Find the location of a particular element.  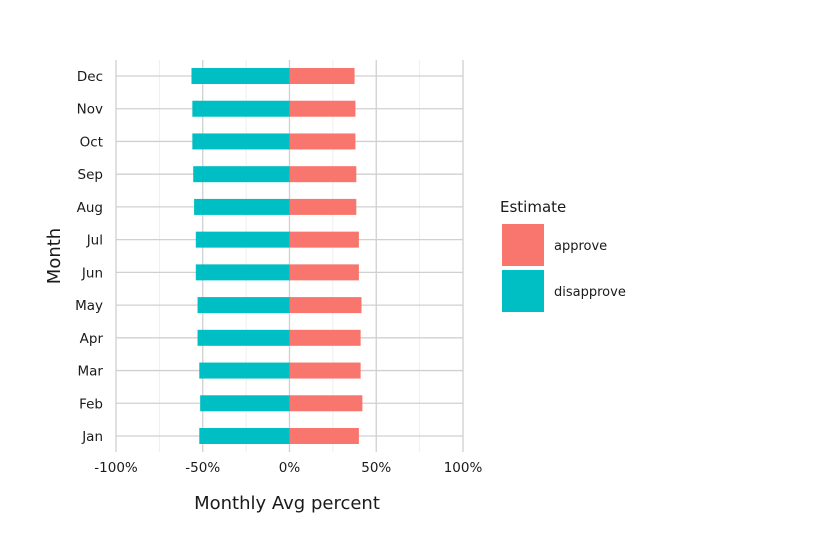

y-tick-label: Jun is located at coordinates (92, 273).